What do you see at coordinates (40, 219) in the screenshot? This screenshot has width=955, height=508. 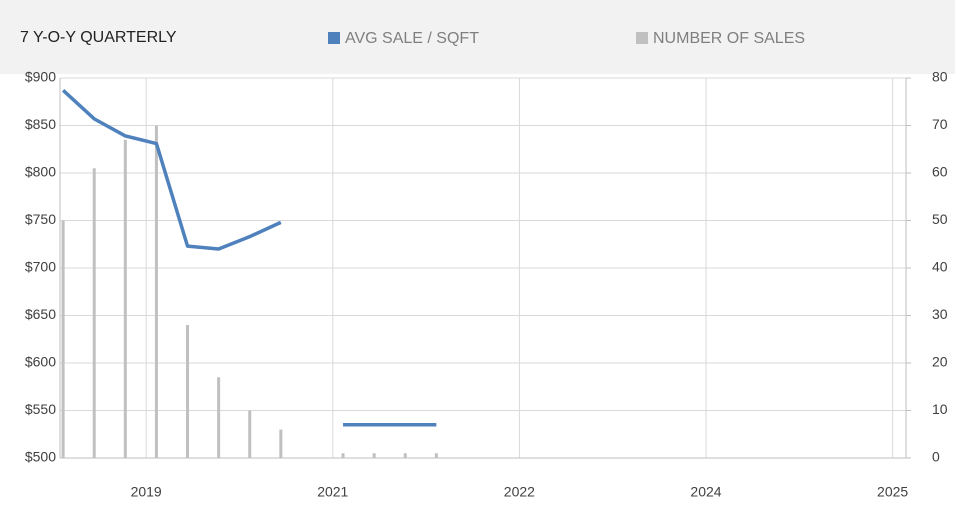 I see `y-tick-label: $750` at bounding box center [40, 219].